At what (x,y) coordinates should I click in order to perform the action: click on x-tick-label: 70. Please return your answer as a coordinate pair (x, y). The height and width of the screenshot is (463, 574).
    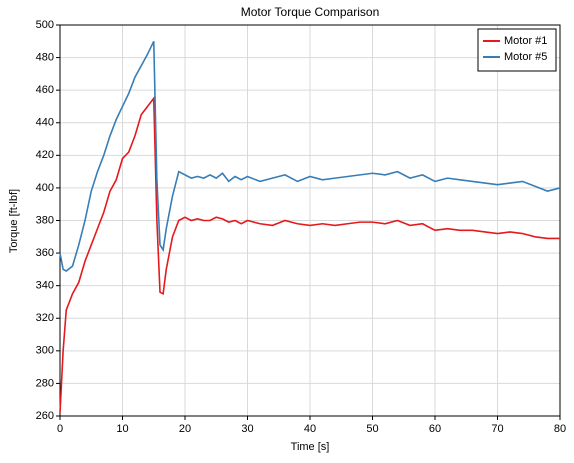
    Looking at the image, I should click on (497, 429).